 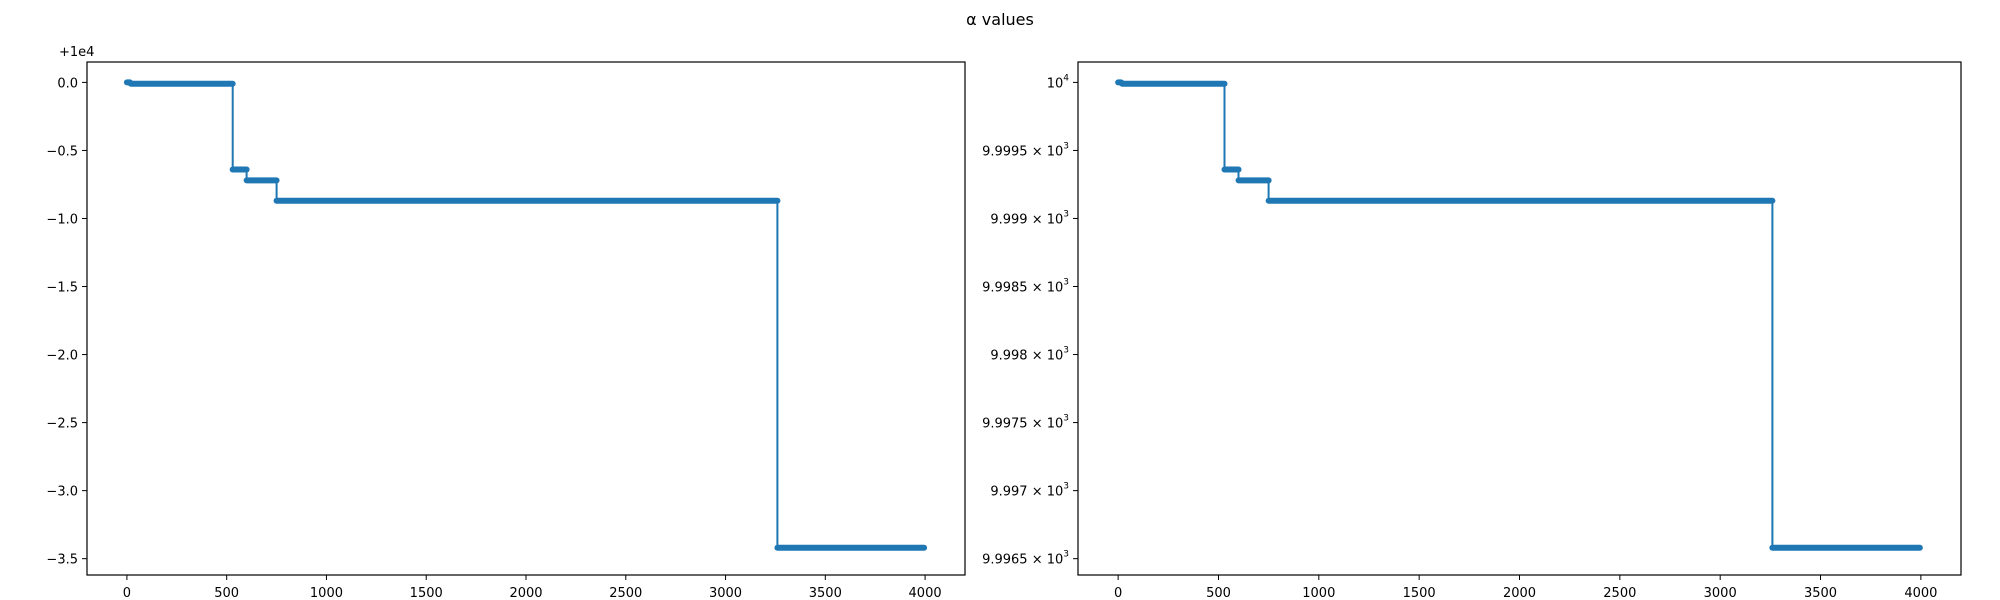 I want to click on y-tick-label: 9.9975 × 10³, so click(x=1025, y=423).